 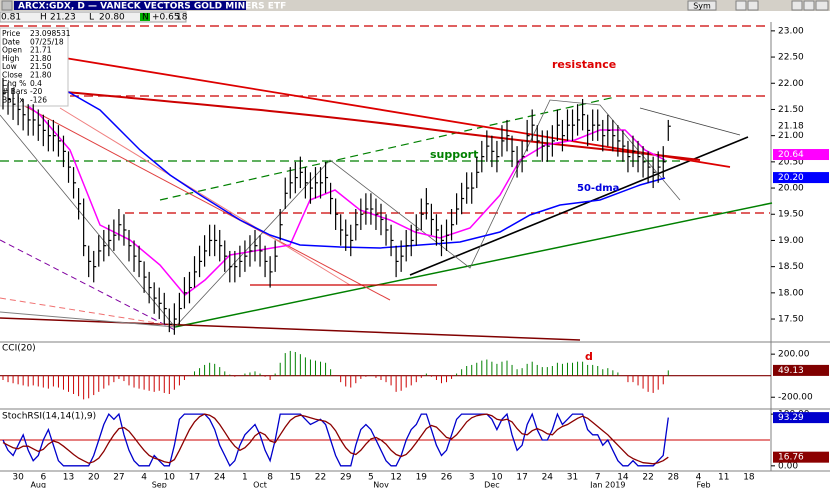 What do you see at coordinates (607, 484) in the screenshot?
I see `x-month-label: Jan 2019` at bounding box center [607, 484].